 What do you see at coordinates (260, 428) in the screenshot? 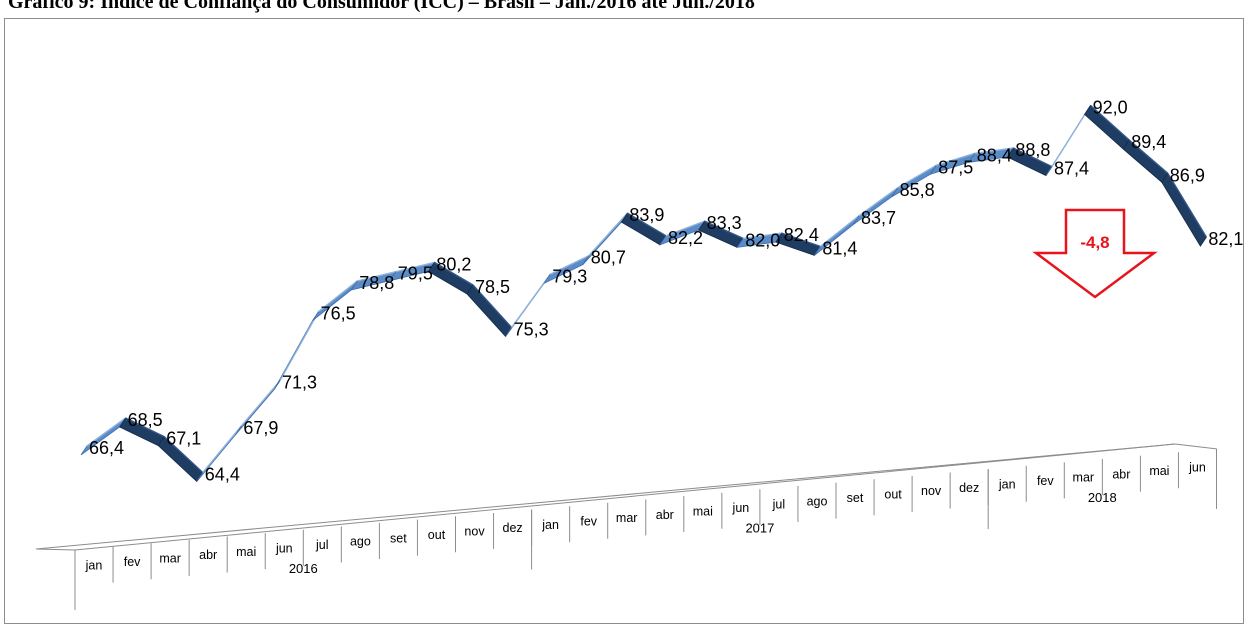
I see `data-label: 67,9` at bounding box center [260, 428].